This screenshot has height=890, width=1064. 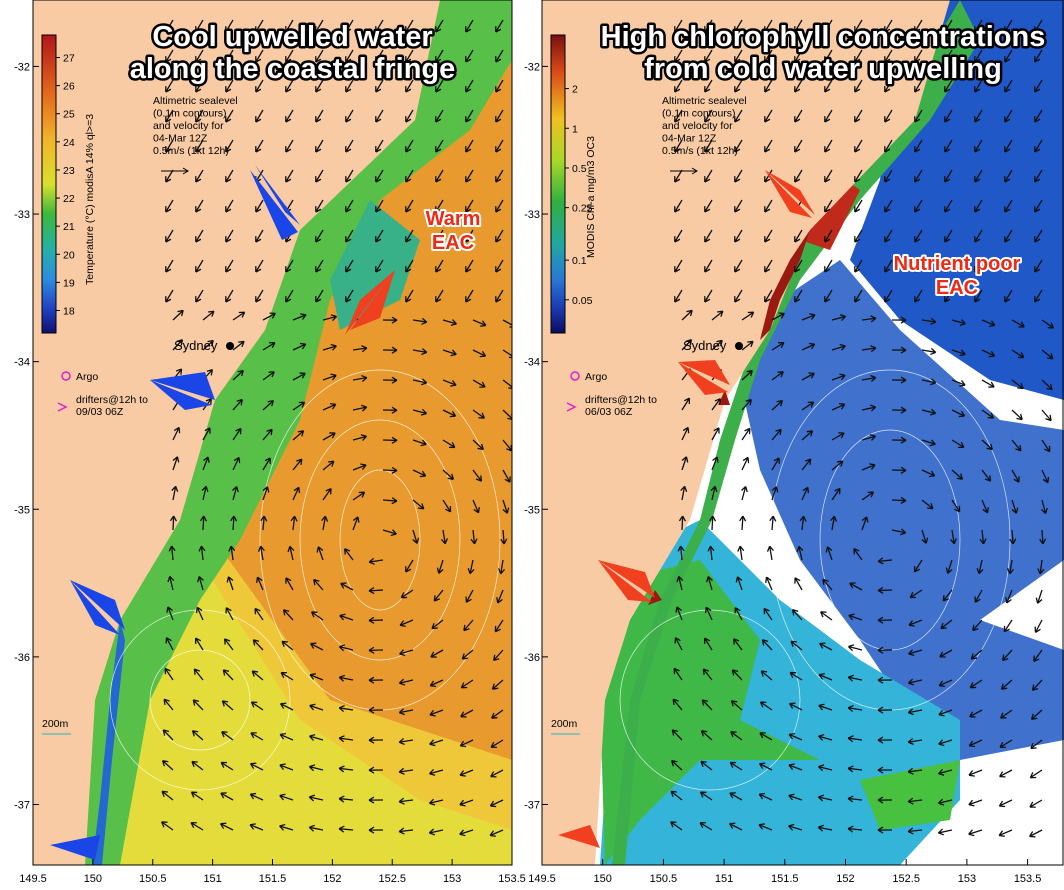 What do you see at coordinates (22, 658) in the screenshot?
I see `lat-tick-label: -36` at bounding box center [22, 658].